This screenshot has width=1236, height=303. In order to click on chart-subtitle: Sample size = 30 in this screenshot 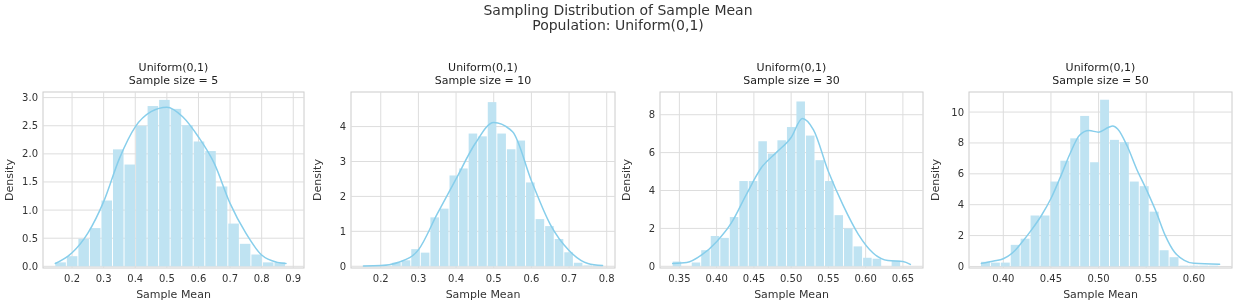, I will do `click(791, 80)`.